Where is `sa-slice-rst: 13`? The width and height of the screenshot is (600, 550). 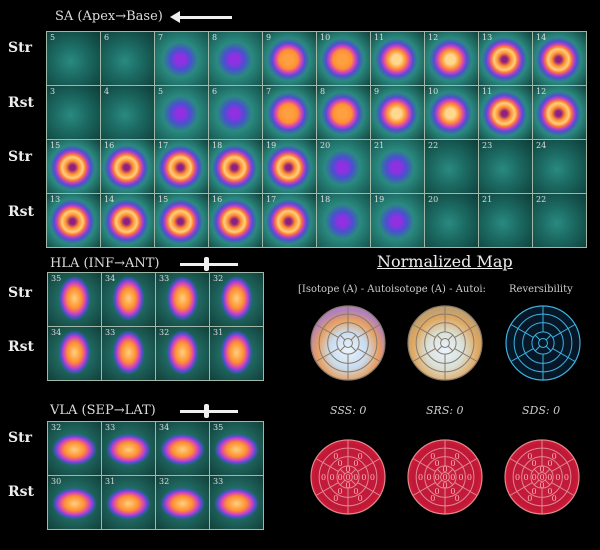
sa-slice-rst: 13 is located at coordinates (73, 220).